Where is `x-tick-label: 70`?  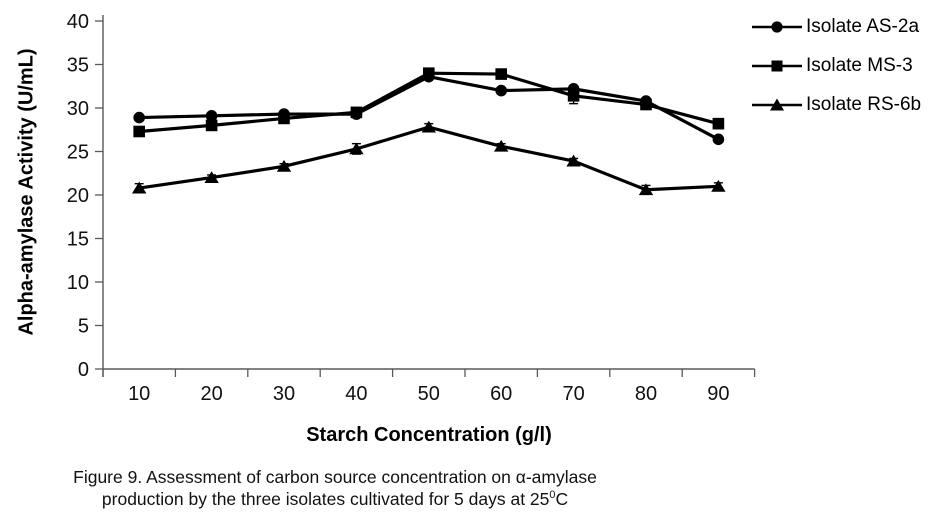
x-tick-label: 70 is located at coordinates (573, 394).